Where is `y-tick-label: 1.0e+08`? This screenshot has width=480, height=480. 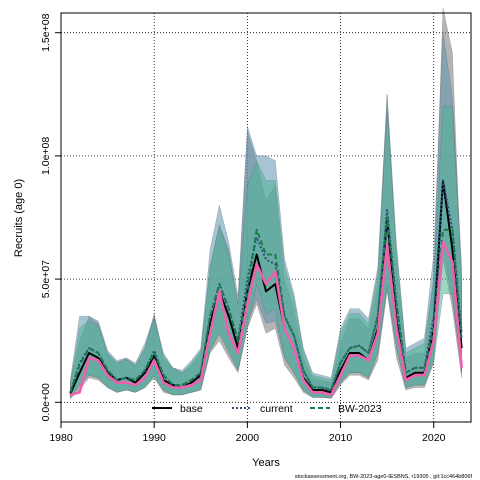 y-tick-label: 1.0e+08 is located at coordinates (46, 156).